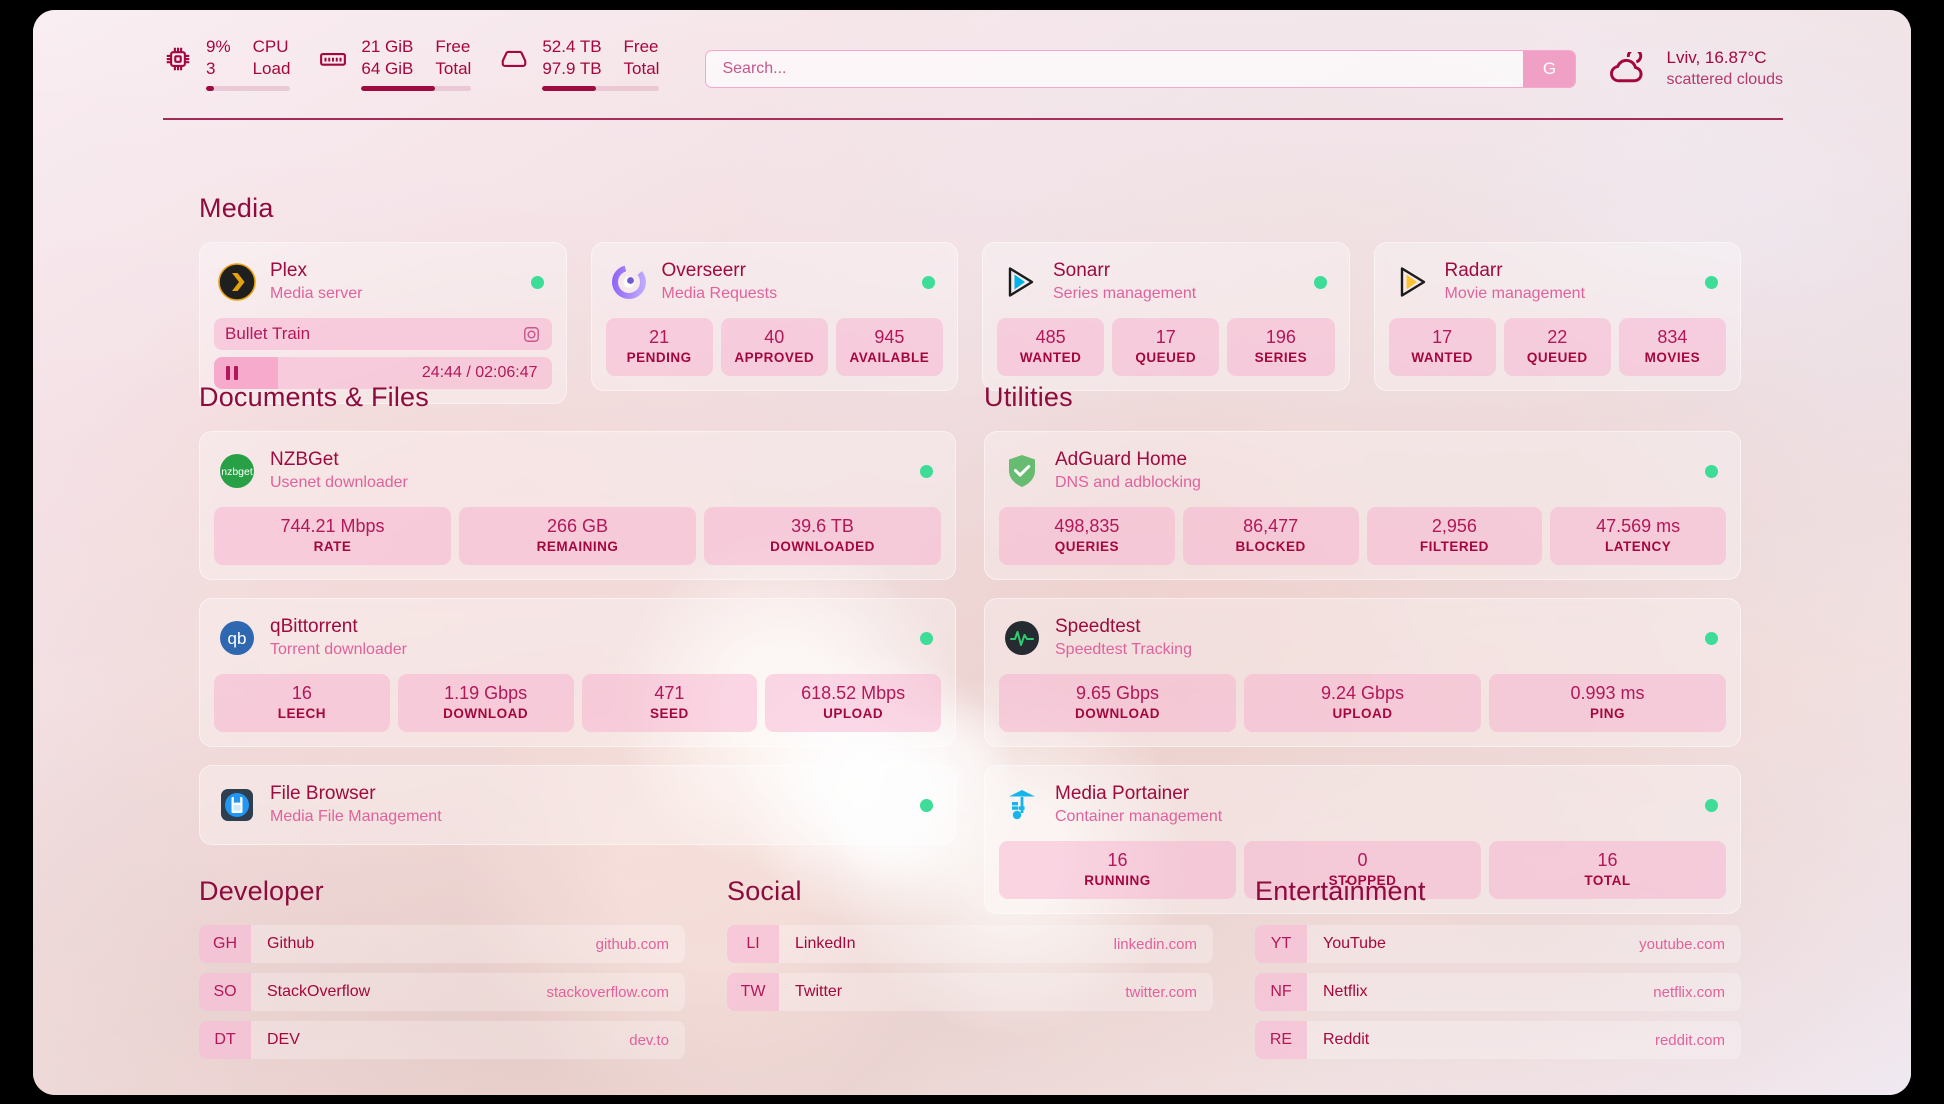 The height and width of the screenshot is (1104, 1944). Describe the element at coordinates (453, 68) in the screenshot. I see `ram-label-bottom: Total` at that location.